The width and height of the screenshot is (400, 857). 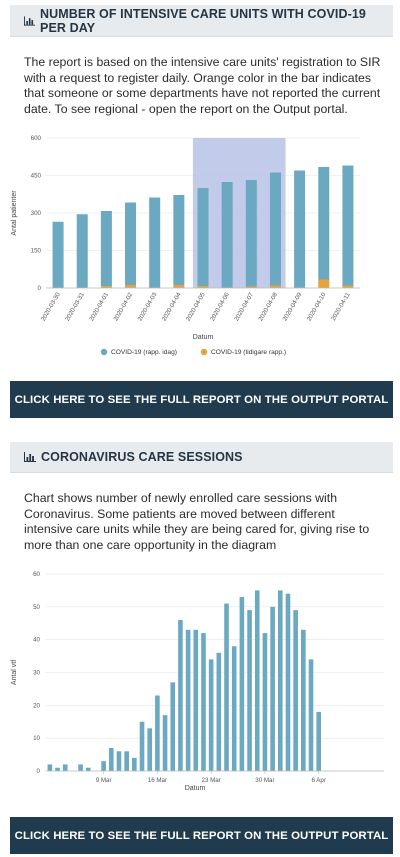 What do you see at coordinates (318, 780) in the screenshot?
I see `x-tick-label: 6 Apr` at bounding box center [318, 780].